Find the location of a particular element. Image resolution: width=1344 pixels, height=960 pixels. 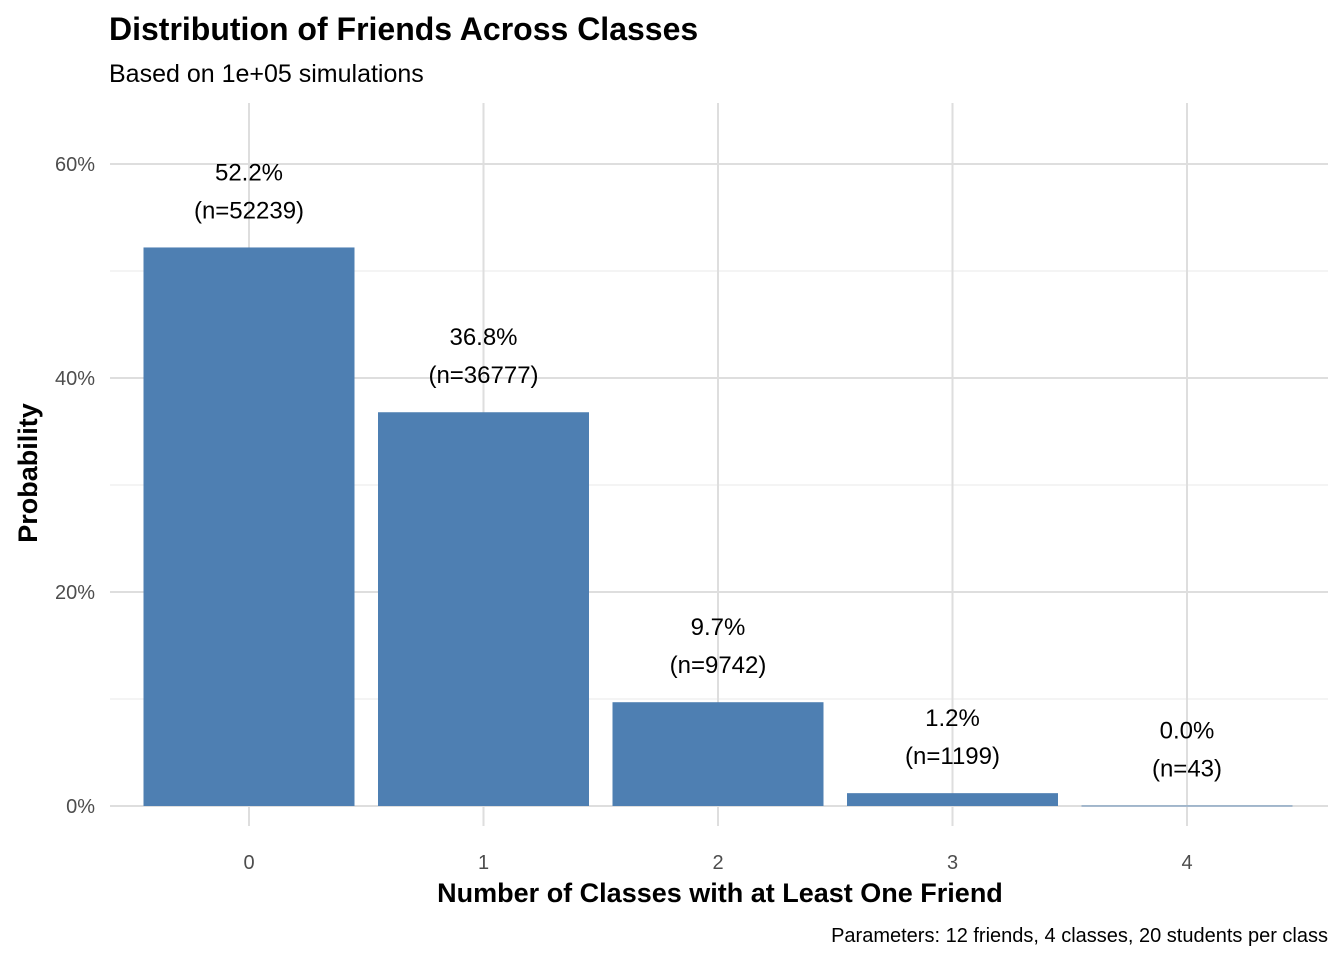

value-label: 9.7% is located at coordinates (718, 627).